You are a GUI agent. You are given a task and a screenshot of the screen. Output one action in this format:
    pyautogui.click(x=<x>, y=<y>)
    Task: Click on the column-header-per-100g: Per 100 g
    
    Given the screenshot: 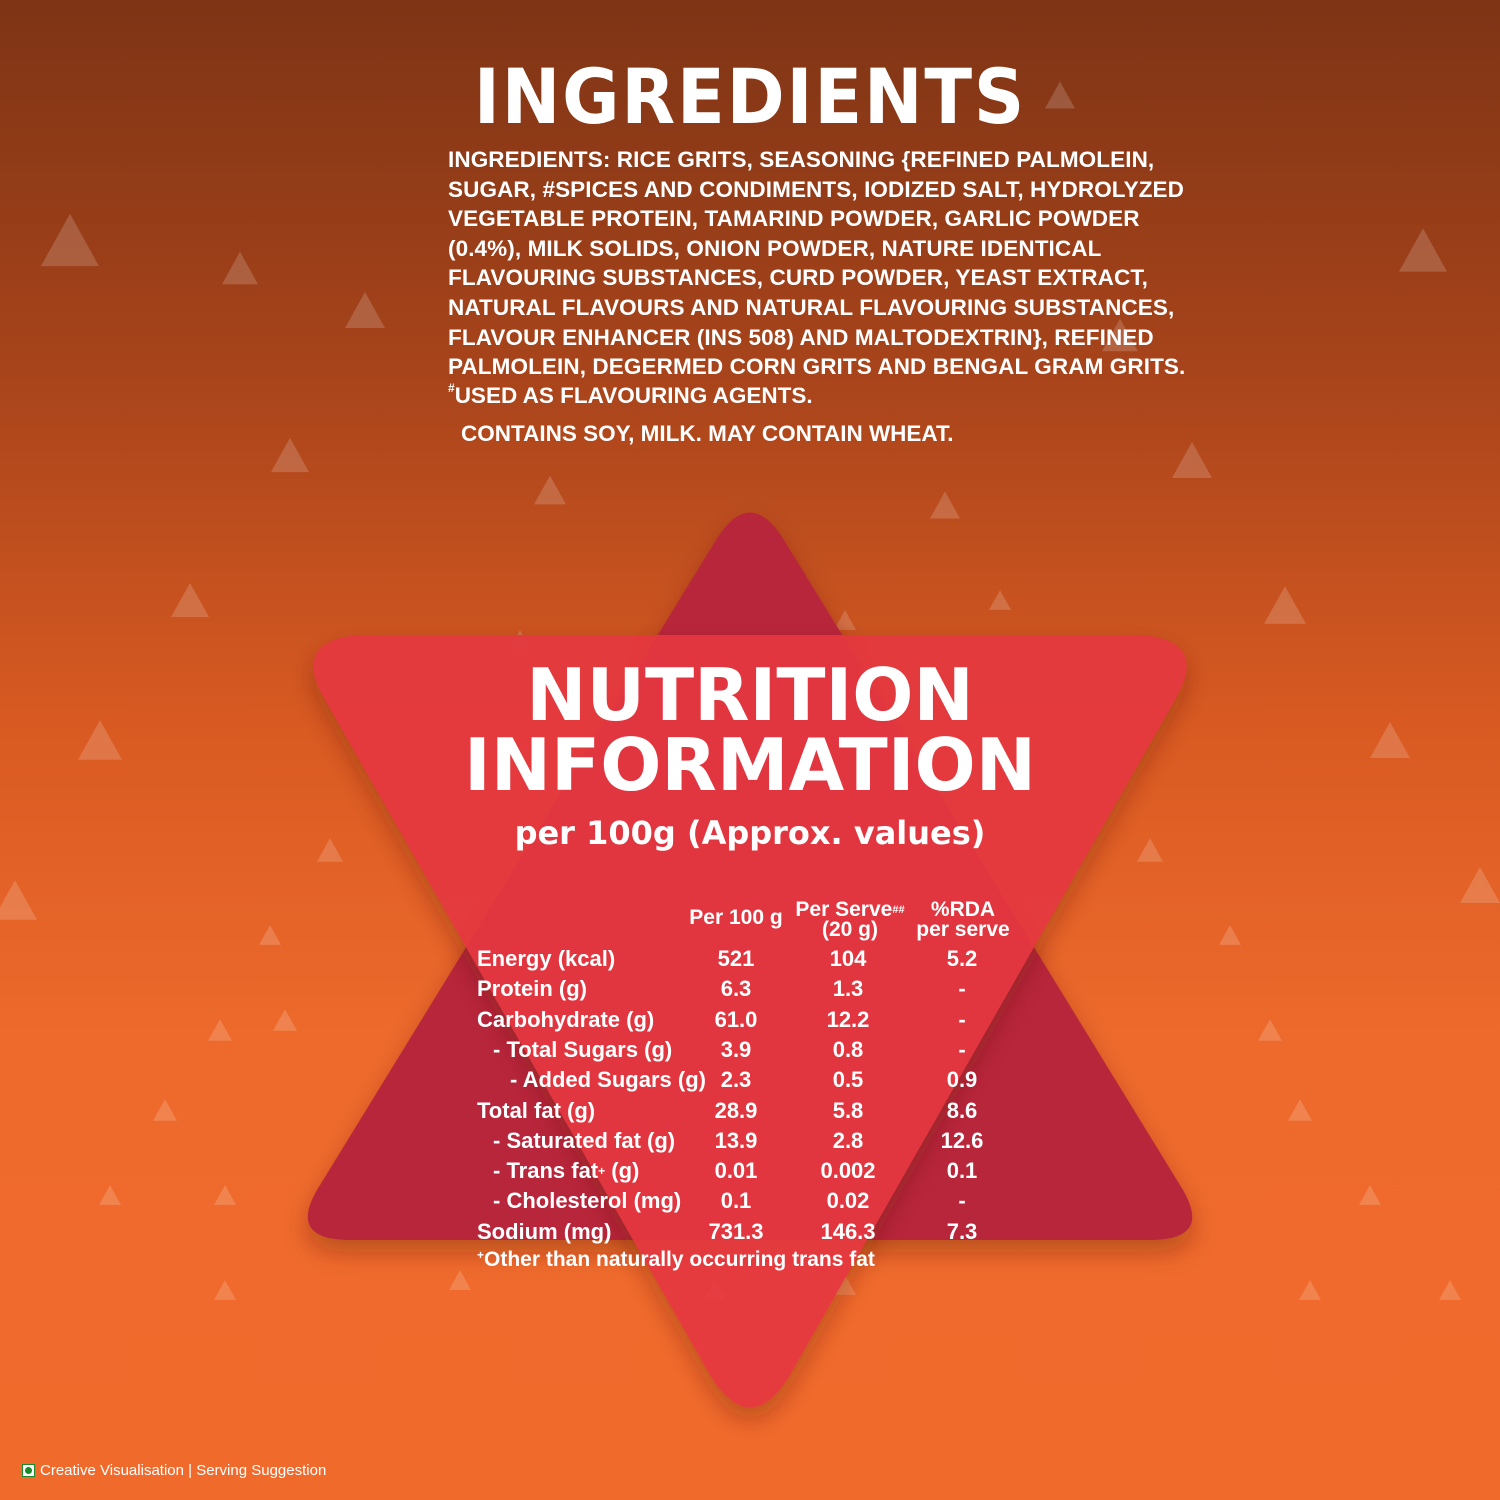 What is the action you would take?
    pyautogui.click(x=736, y=917)
    